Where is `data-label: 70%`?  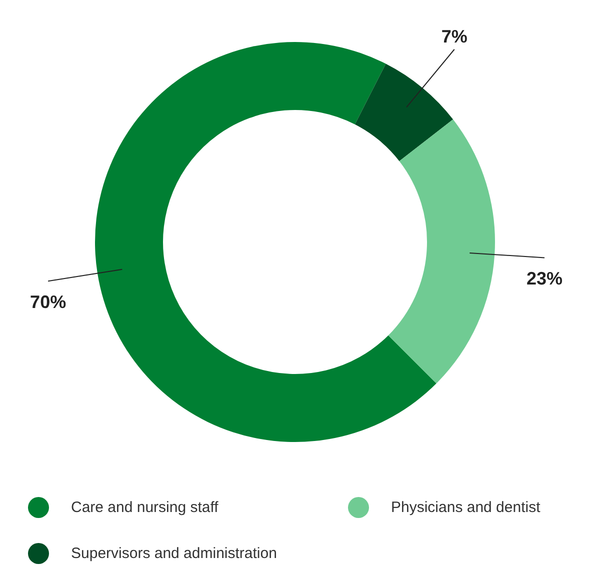 data-label: 70% is located at coordinates (48, 302).